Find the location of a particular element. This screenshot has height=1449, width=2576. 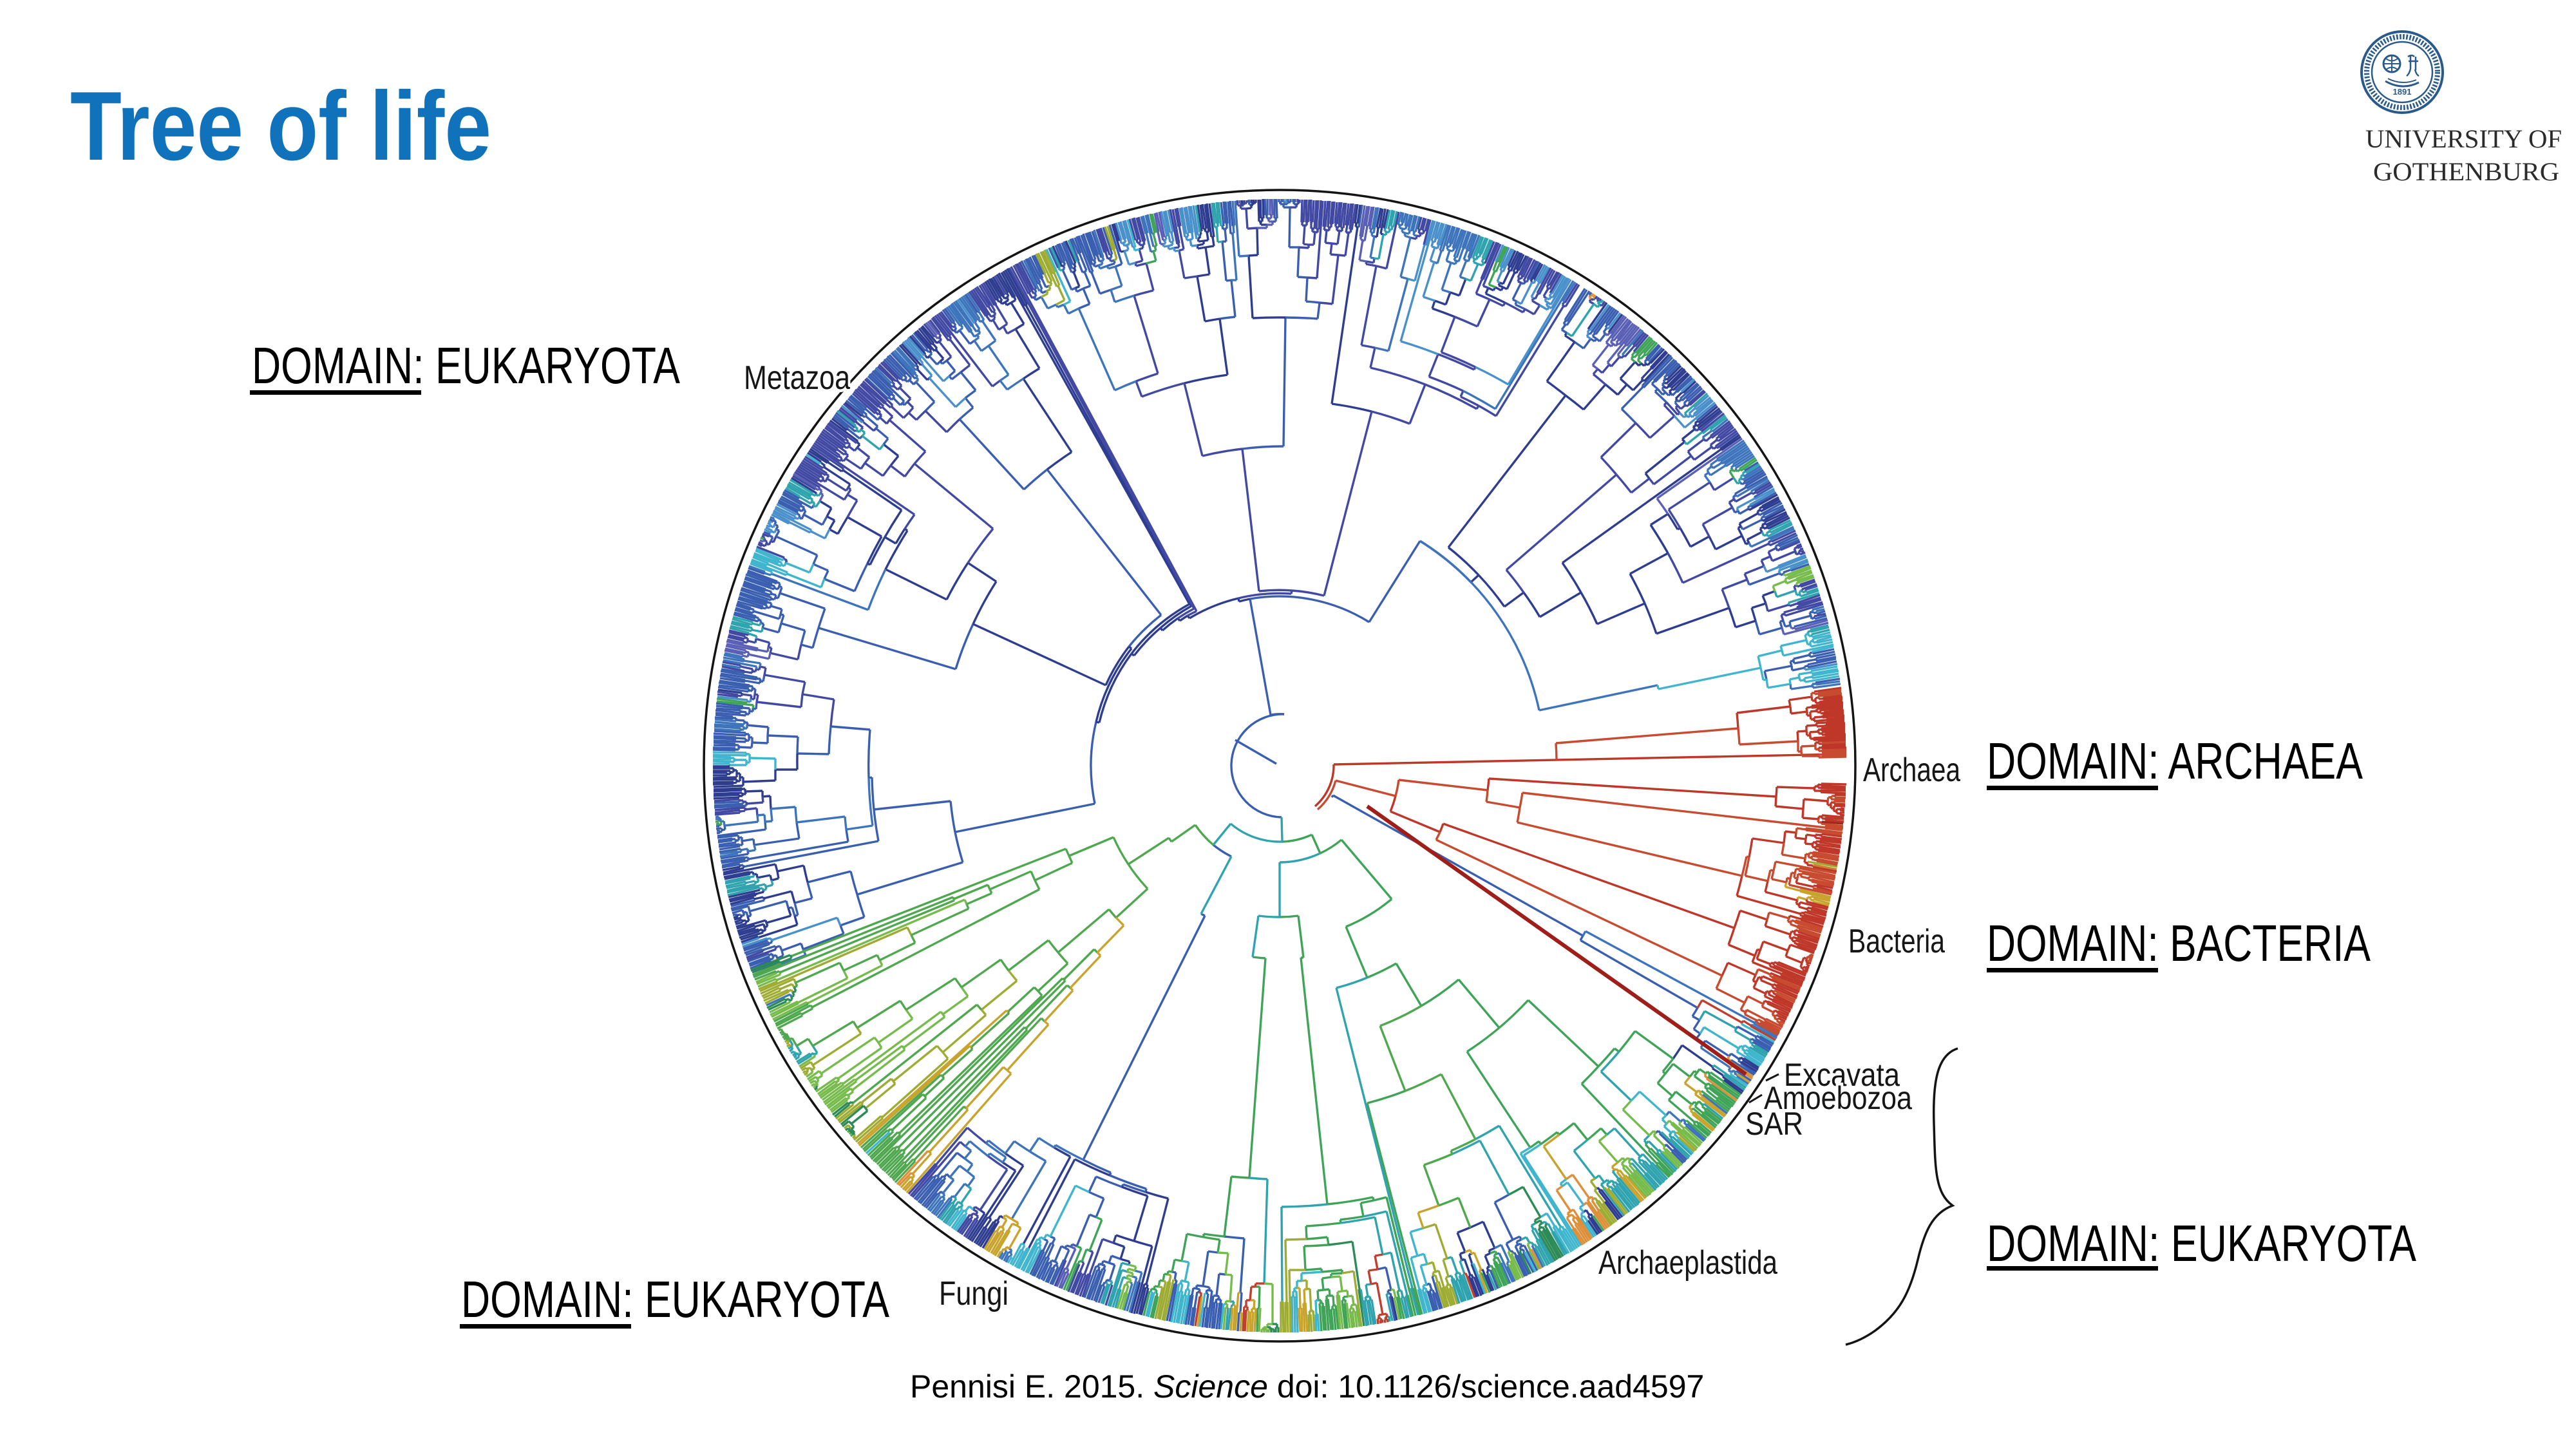

svg-text: Fungi is located at coordinates (974, 1293).